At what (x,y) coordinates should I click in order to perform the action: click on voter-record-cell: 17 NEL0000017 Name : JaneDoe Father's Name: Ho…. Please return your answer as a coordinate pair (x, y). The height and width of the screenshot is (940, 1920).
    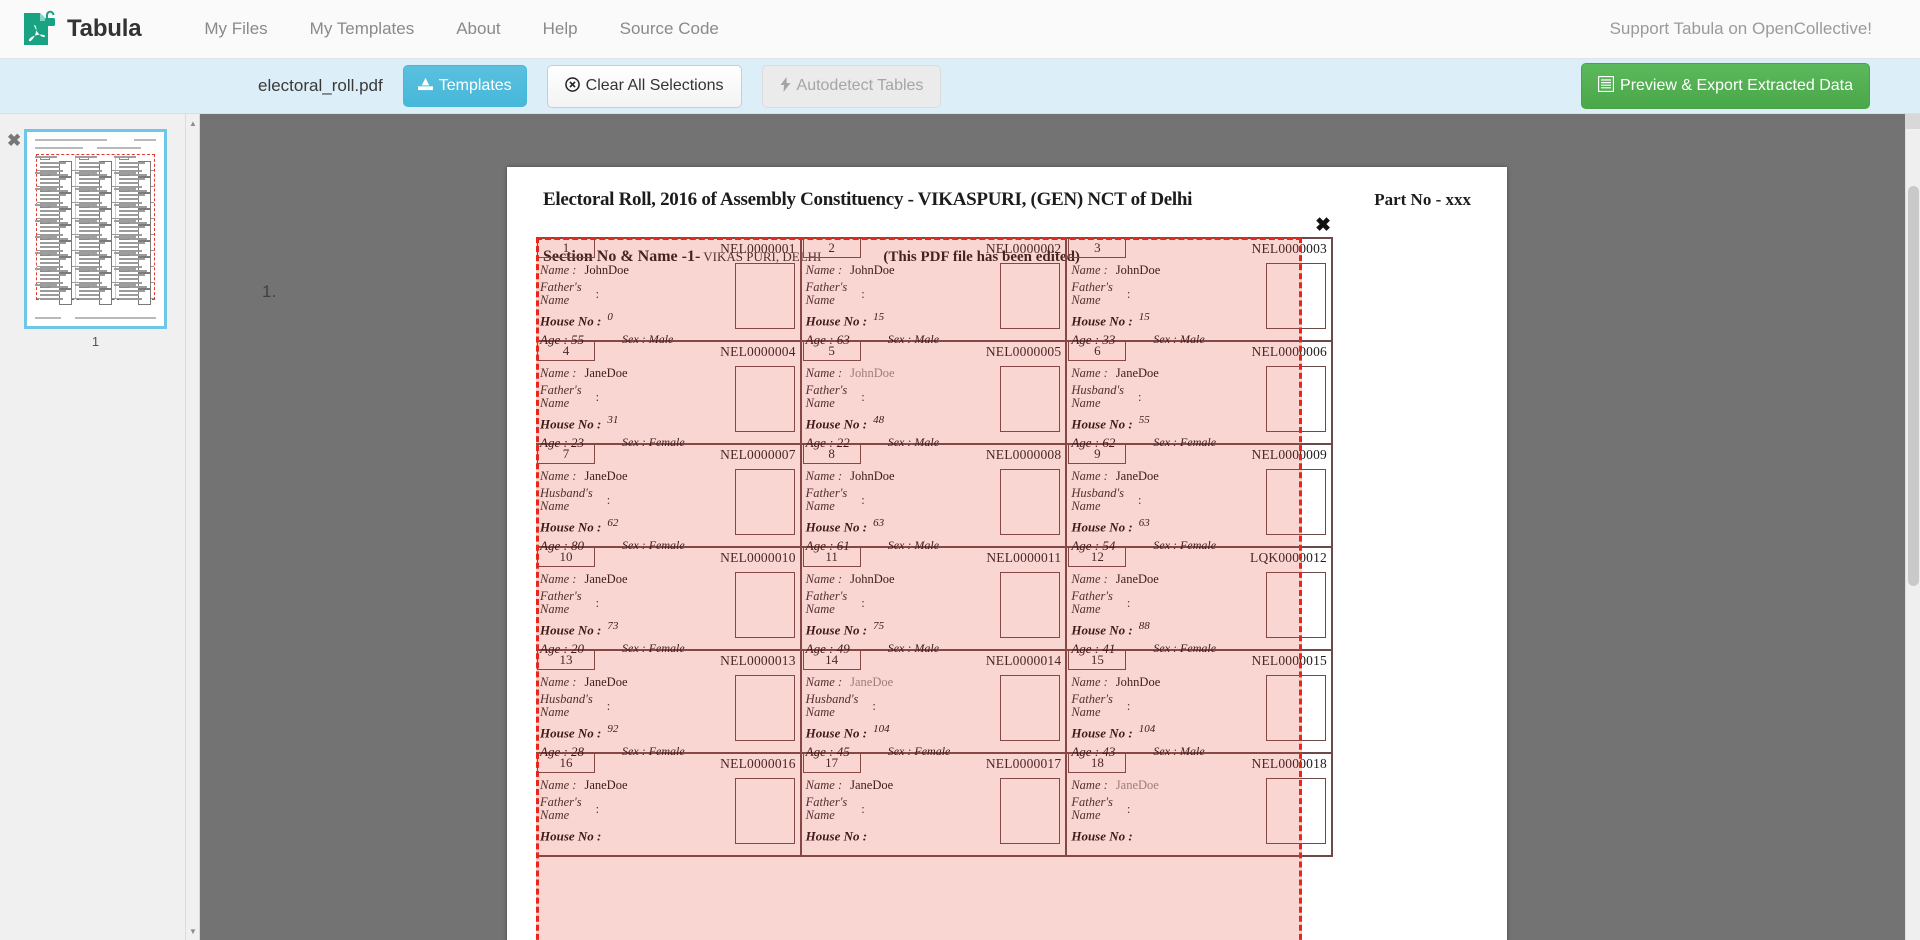
    Looking at the image, I should click on (935, 804).